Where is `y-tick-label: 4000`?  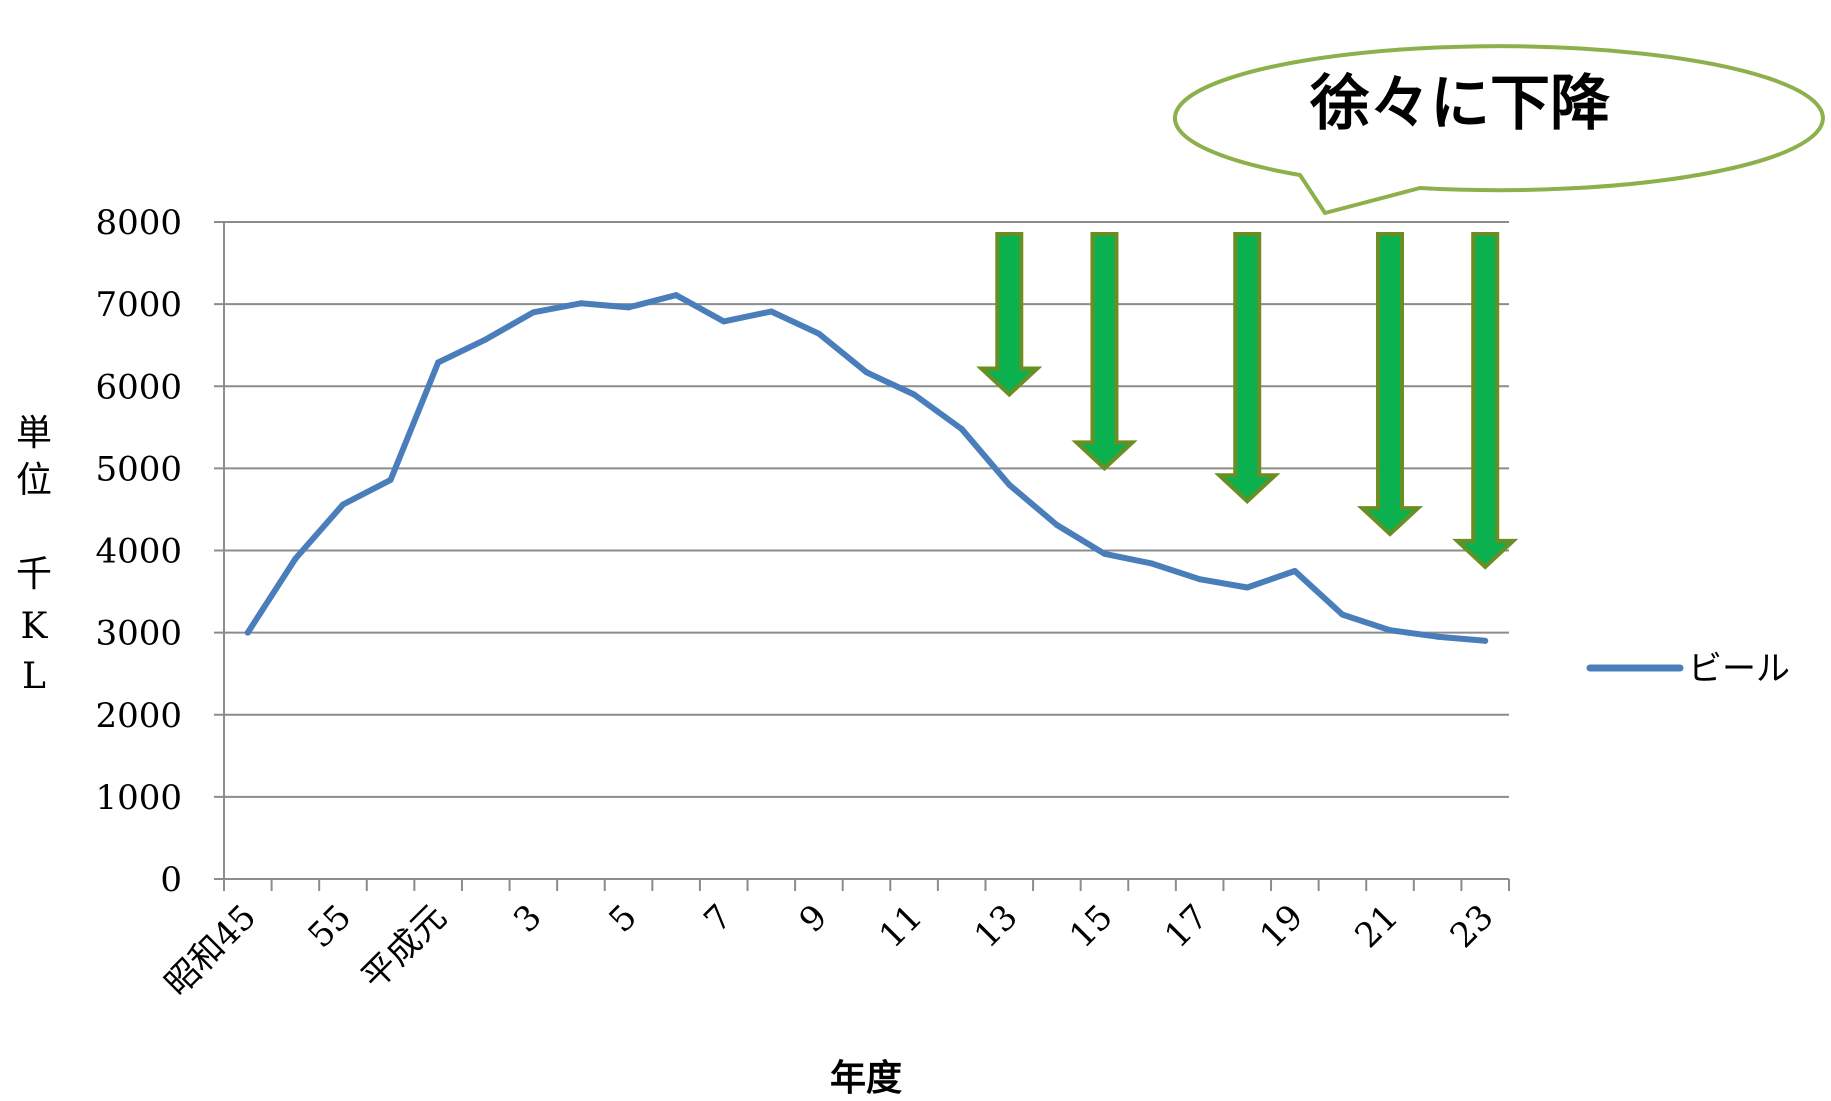
y-tick-label: 4000 is located at coordinates (138, 552).